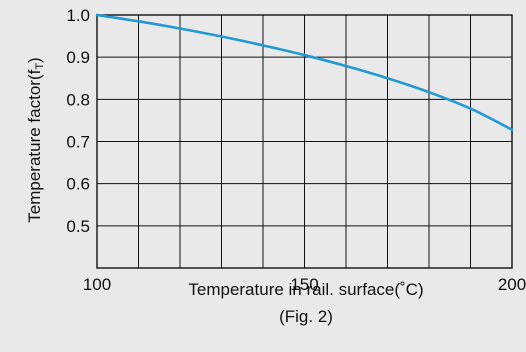 The width and height of the screenshot is (526, 352). I want to click on y-tick-label: 0.9, so click(78, 57).